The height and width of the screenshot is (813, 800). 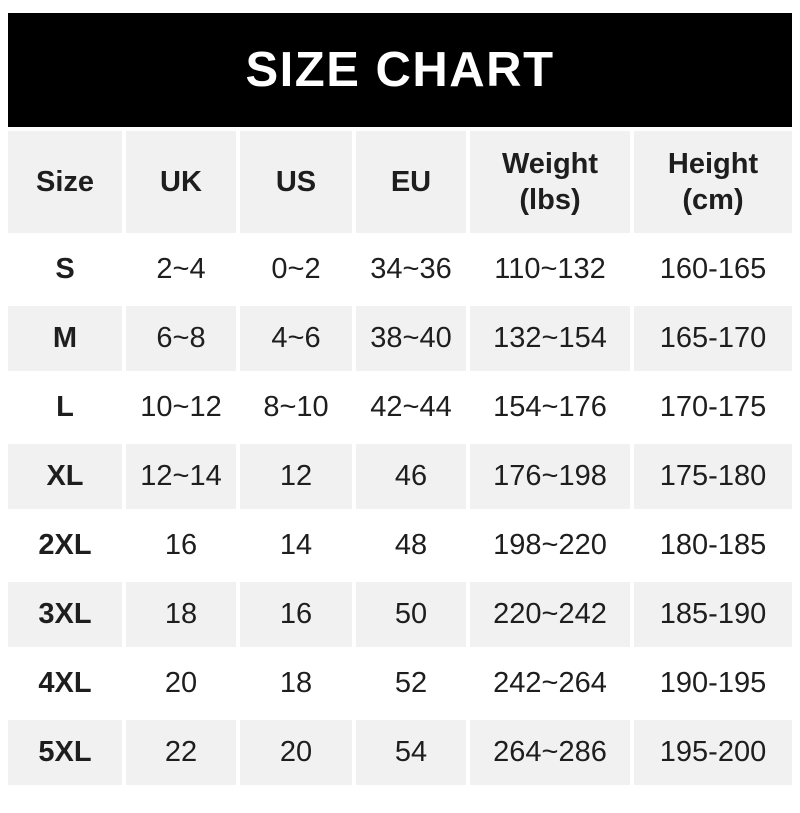 I want to click on cell-5xl-uk: 22, so click(x=181, y=752).